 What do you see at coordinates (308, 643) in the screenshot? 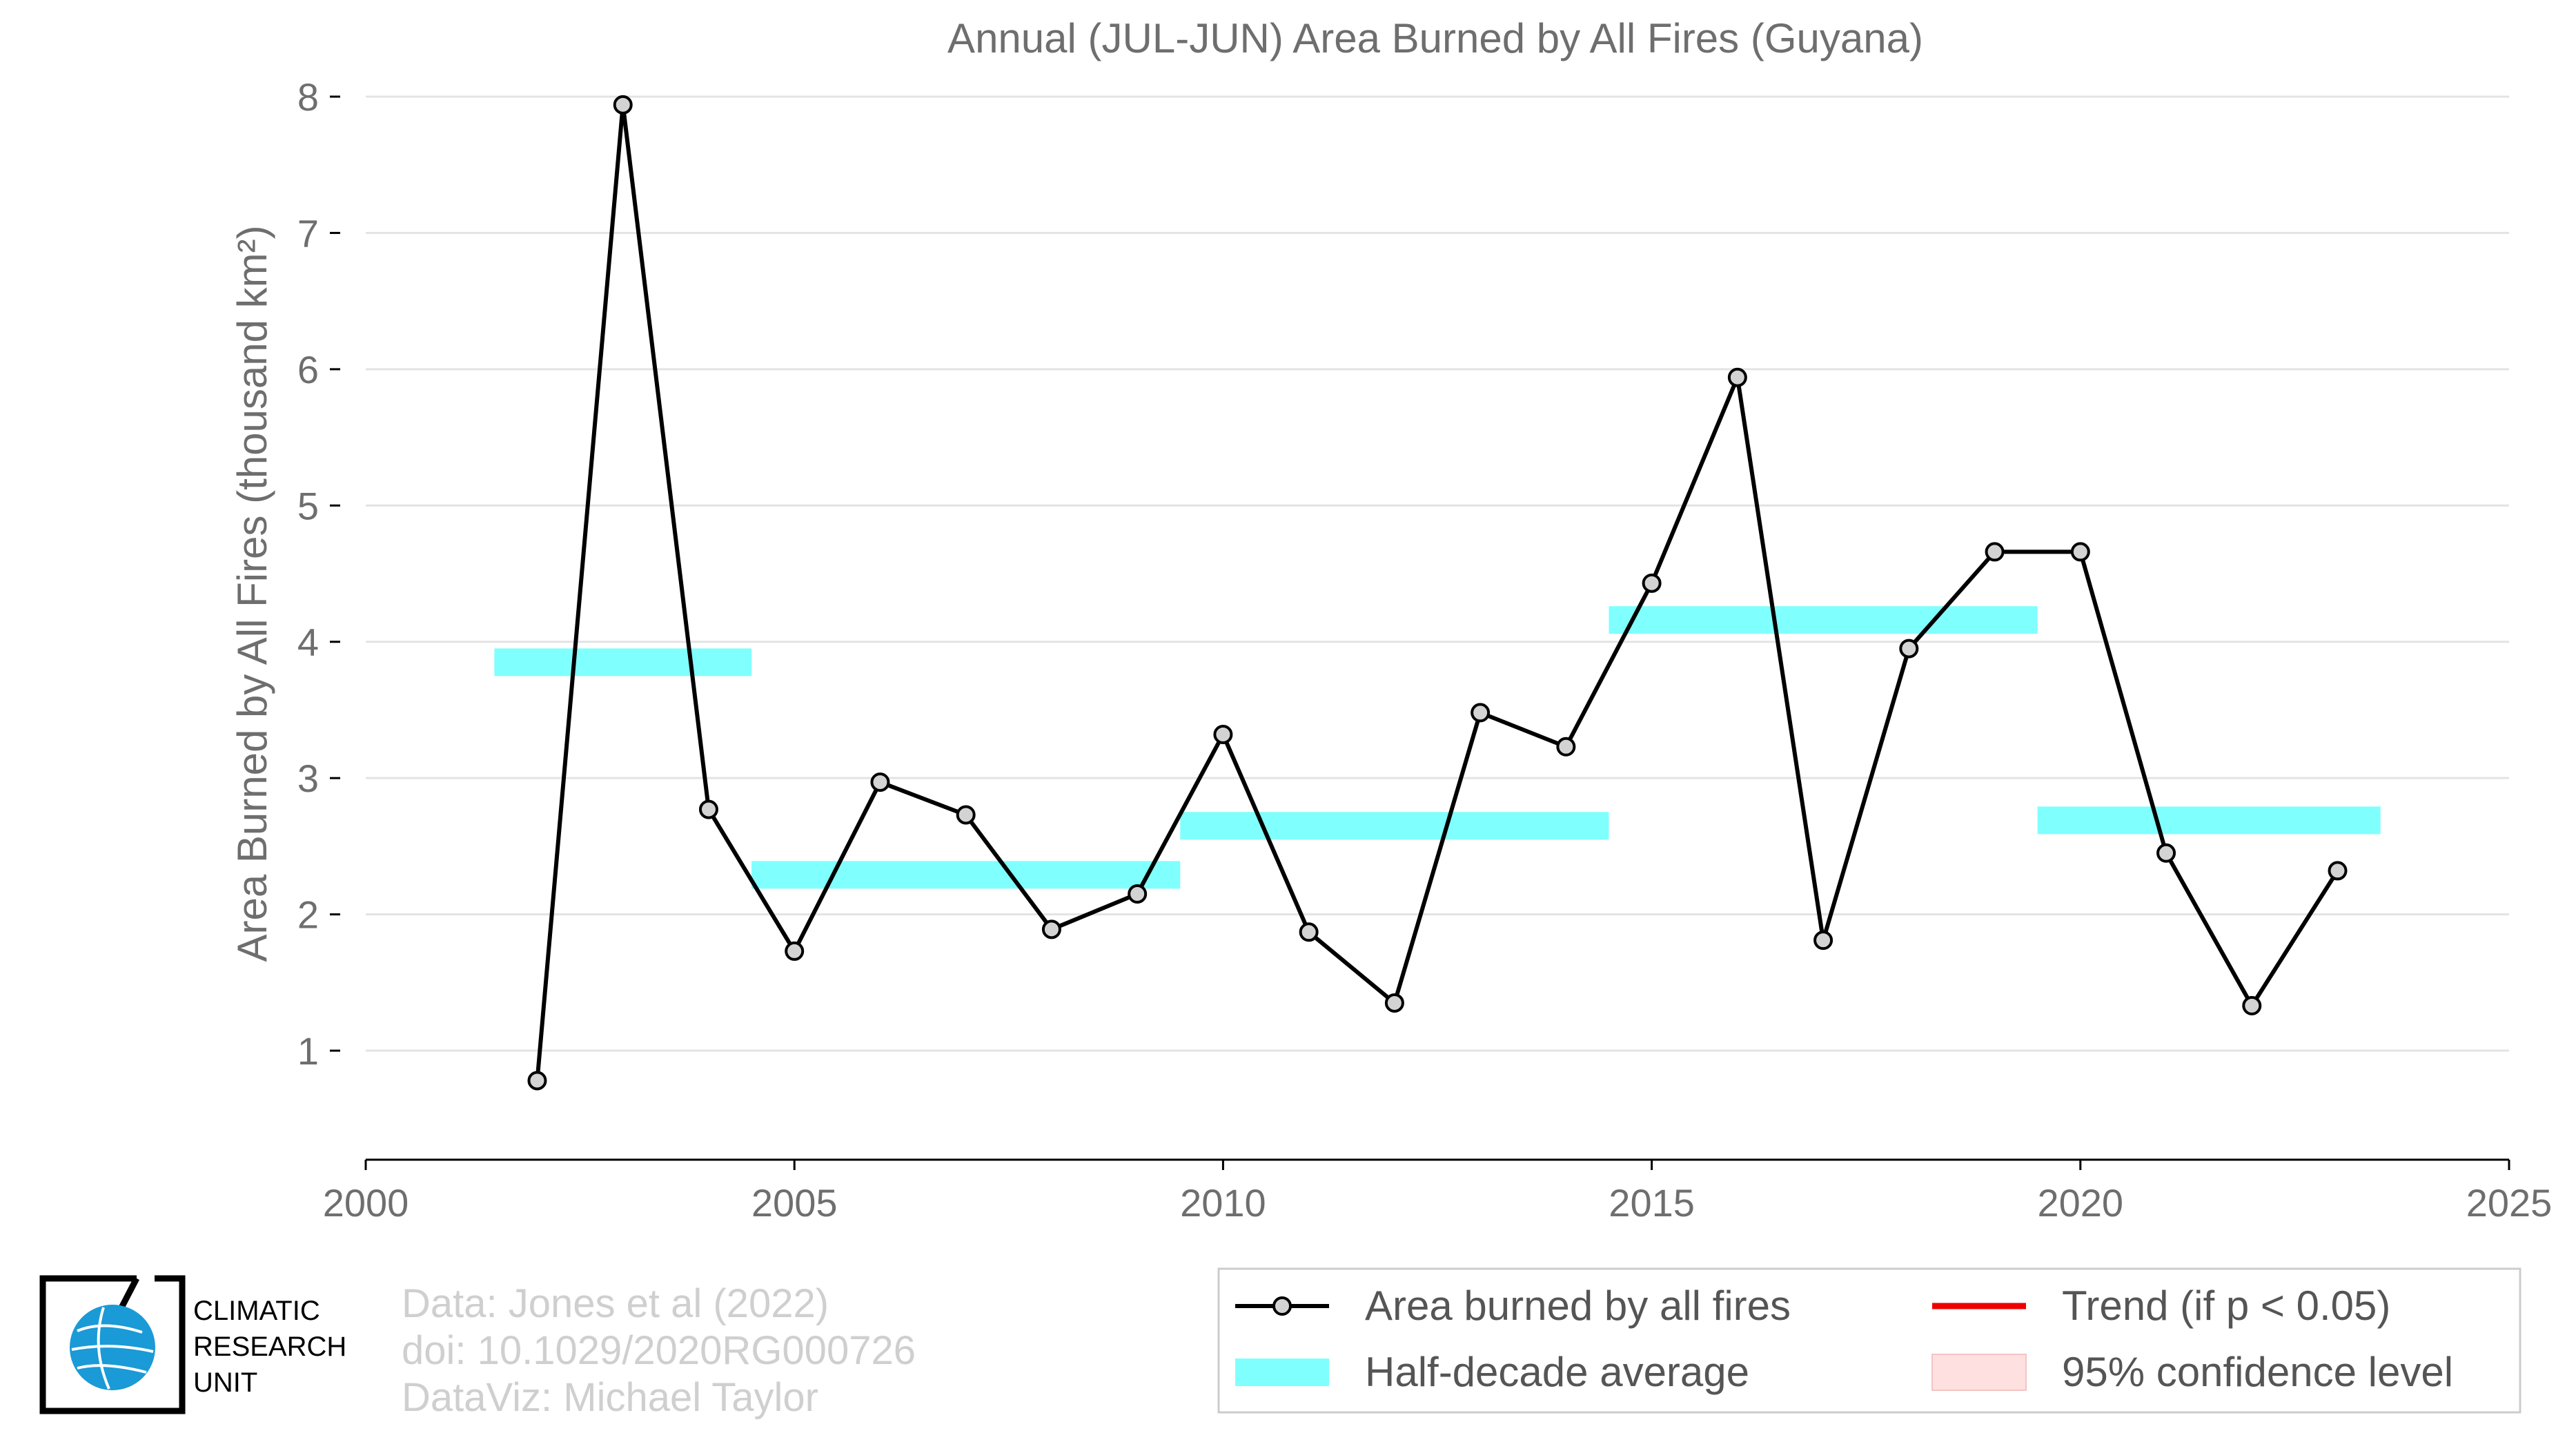
I see `y-tick-label-4: 4` at bounding box center [308, 643].